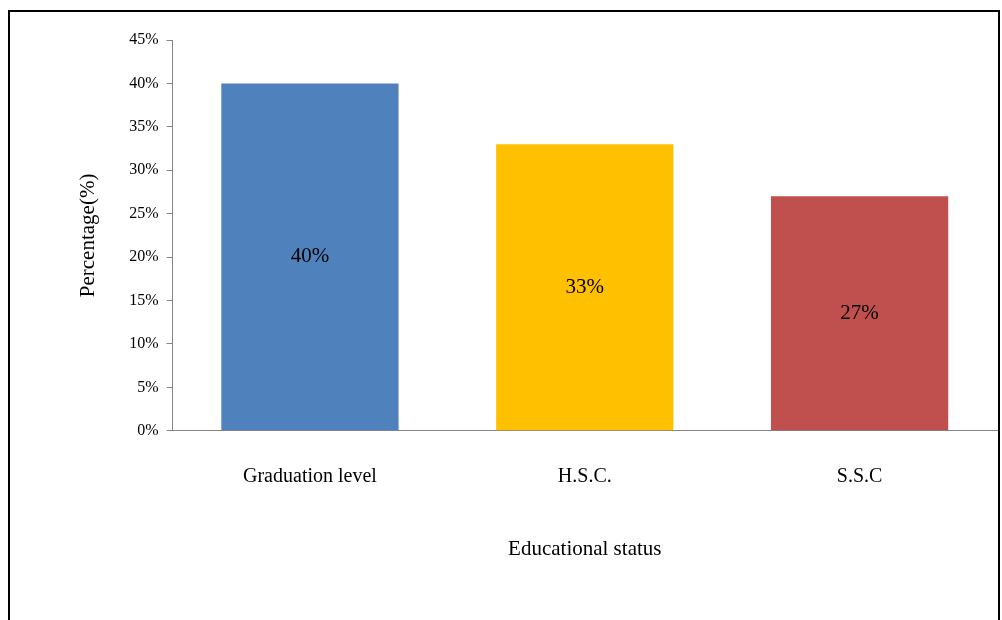 The image size is (1002, 620). What do you see at coordinates (144, 256) in the screenshot?
I see `y-tick-label: 20%` at bounding box center [144, 256].